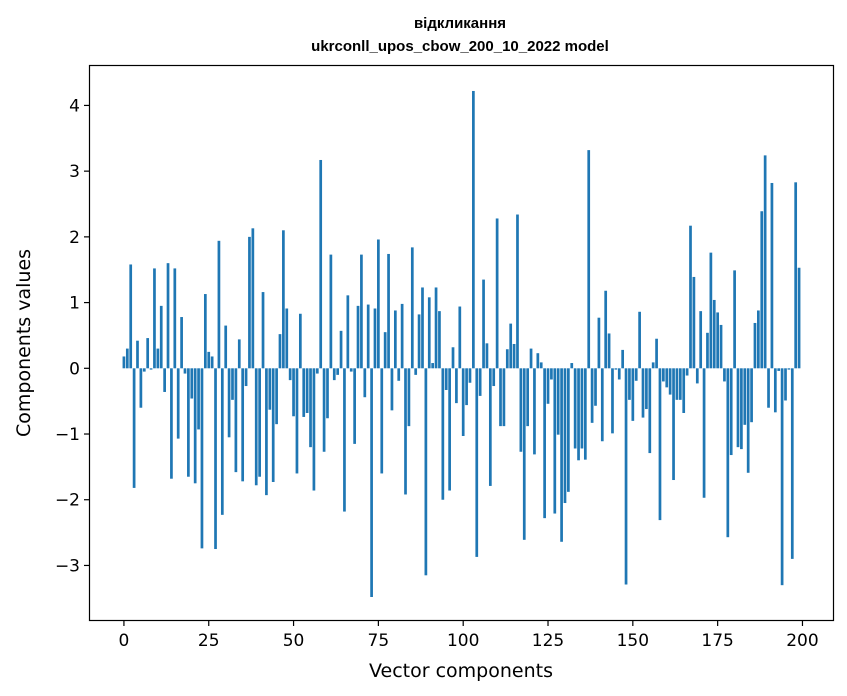  What do you see at coordinates (67, 435) in the screenshot?
I see `y-tick-label: −1` at bounding box center [67, 435].